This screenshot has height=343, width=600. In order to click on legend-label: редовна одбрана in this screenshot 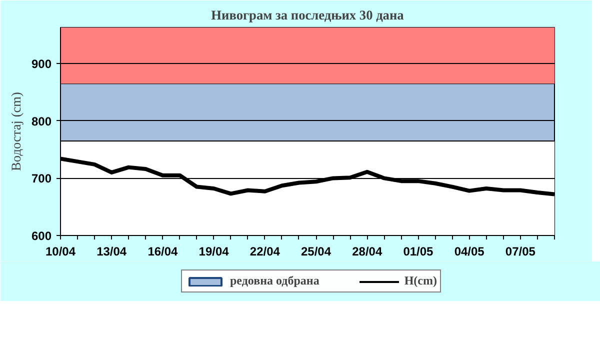, I will do `click(275, 281)`.